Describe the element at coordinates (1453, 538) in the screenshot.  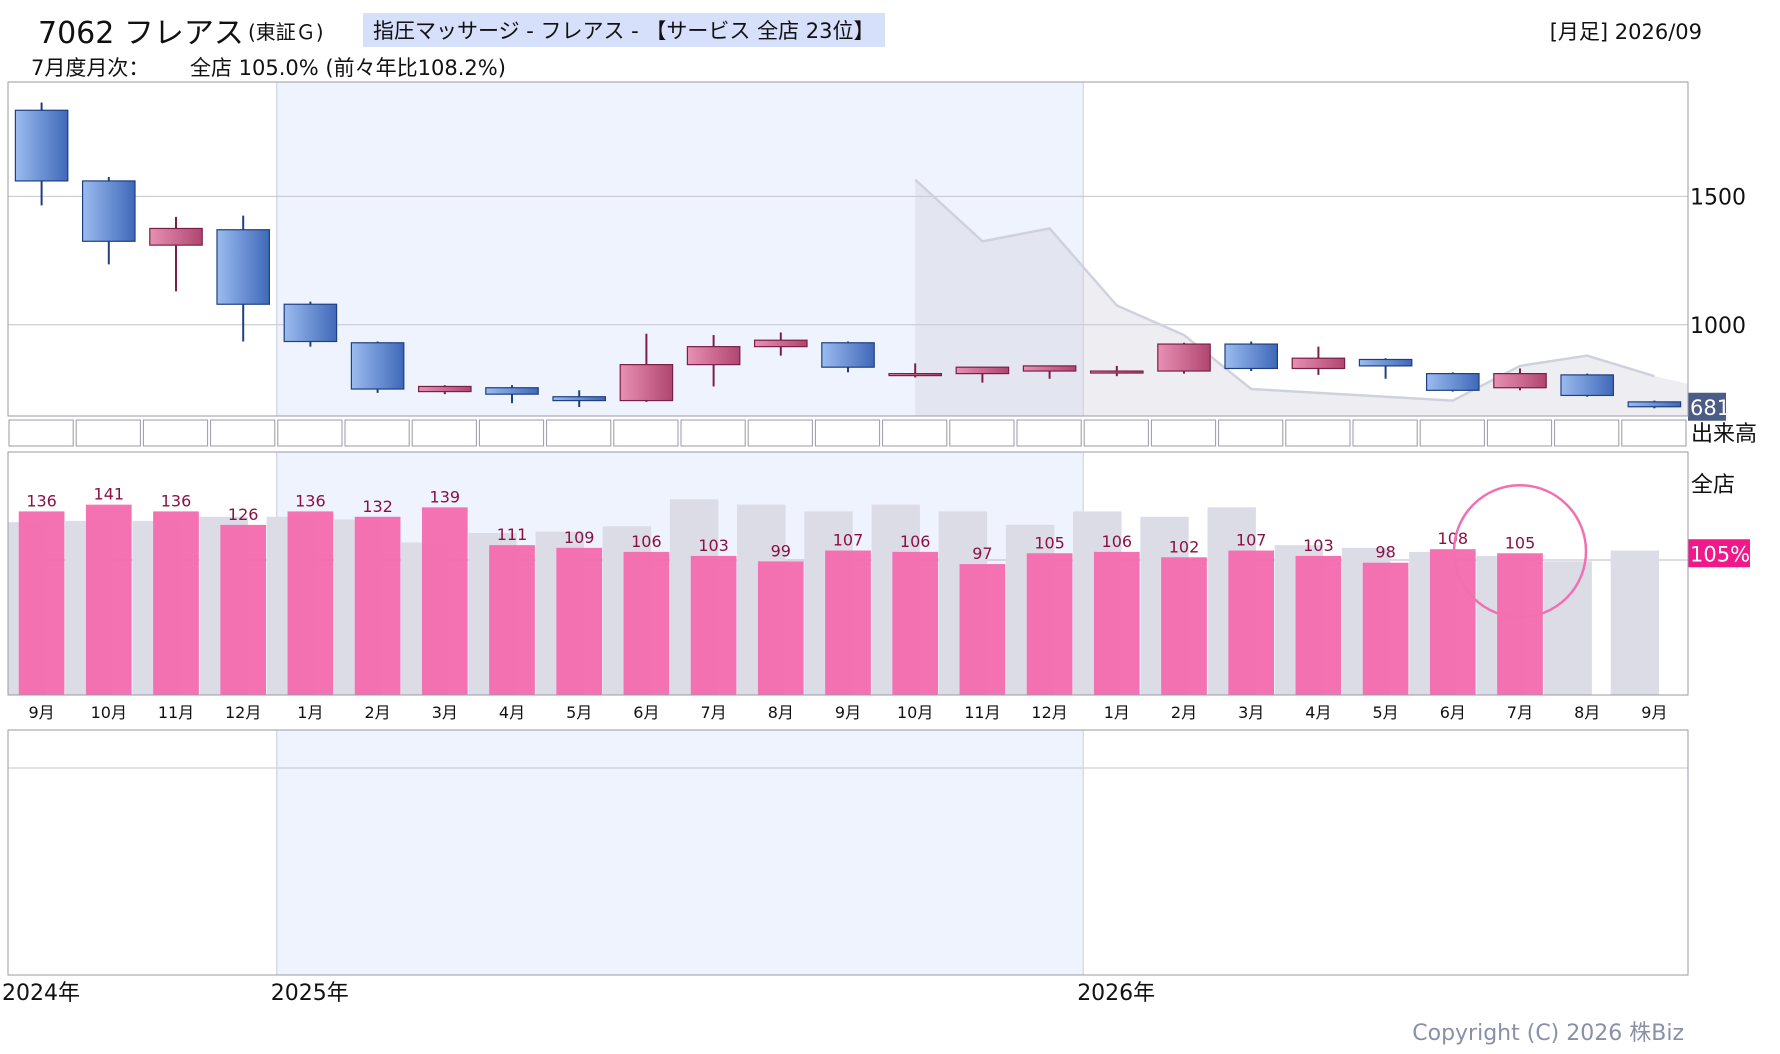
I see `sales-value-label: 108` at that location.